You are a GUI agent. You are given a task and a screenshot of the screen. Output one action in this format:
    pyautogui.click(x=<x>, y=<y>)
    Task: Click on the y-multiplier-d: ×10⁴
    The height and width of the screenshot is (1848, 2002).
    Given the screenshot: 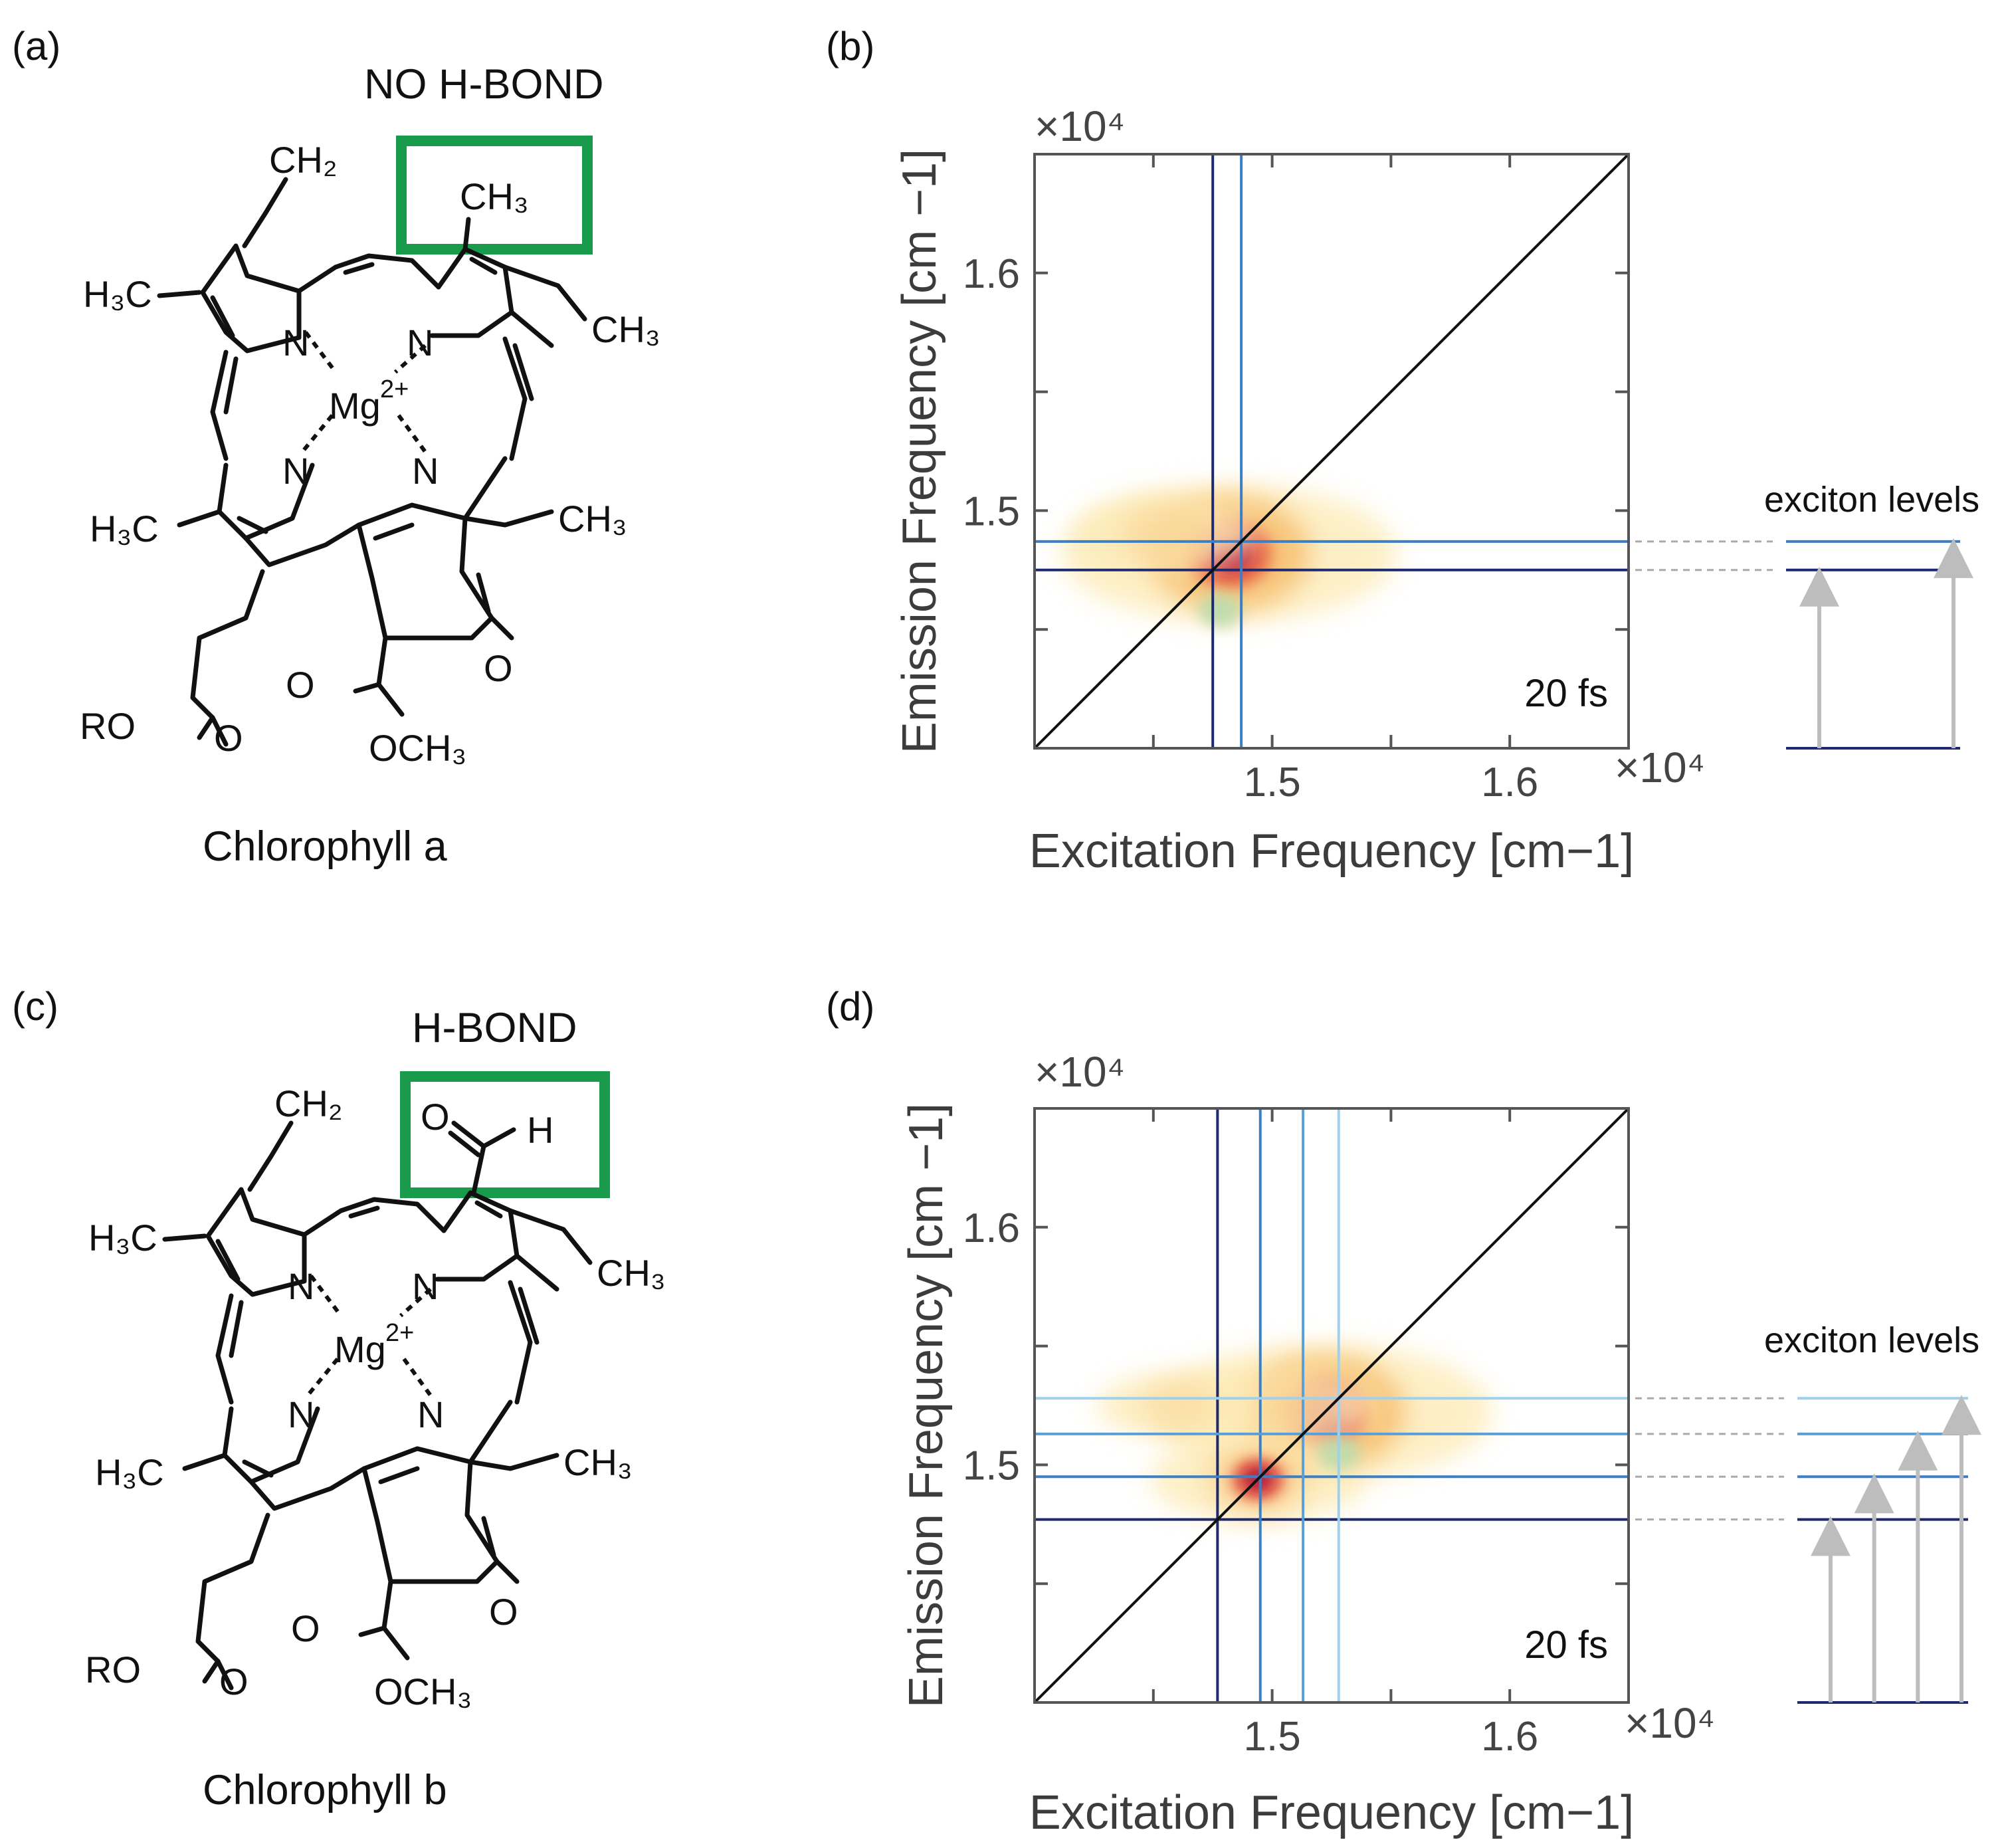 What is the action you would take?
    pyautogui.click(x=1080, y=1072)
    